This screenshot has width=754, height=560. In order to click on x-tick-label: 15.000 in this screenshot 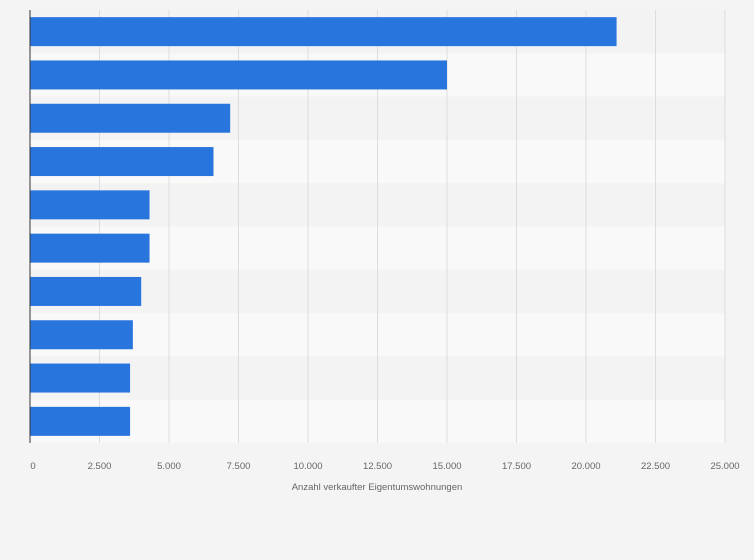, I will do `click(446, 466)`.